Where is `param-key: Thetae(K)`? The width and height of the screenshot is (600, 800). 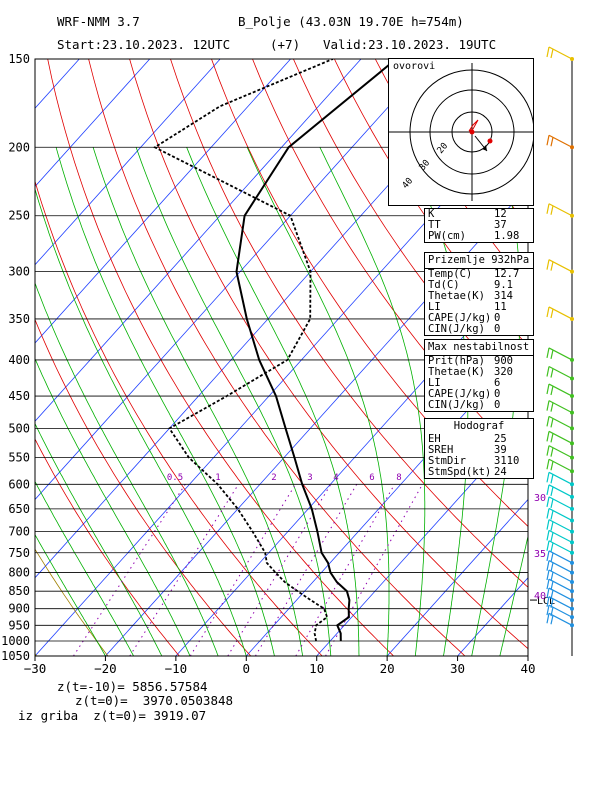
param-key: Thetae(K) is located at coordinates (456, 296).